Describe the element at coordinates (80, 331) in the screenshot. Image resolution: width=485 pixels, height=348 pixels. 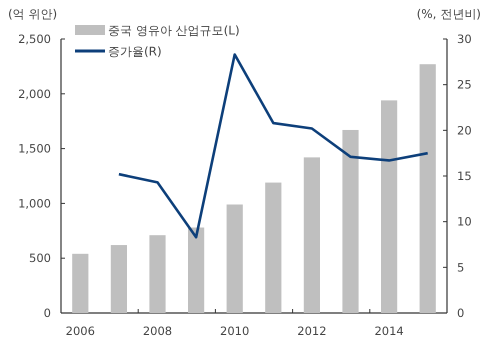
I see `x-tick-label: 2006` at that location.